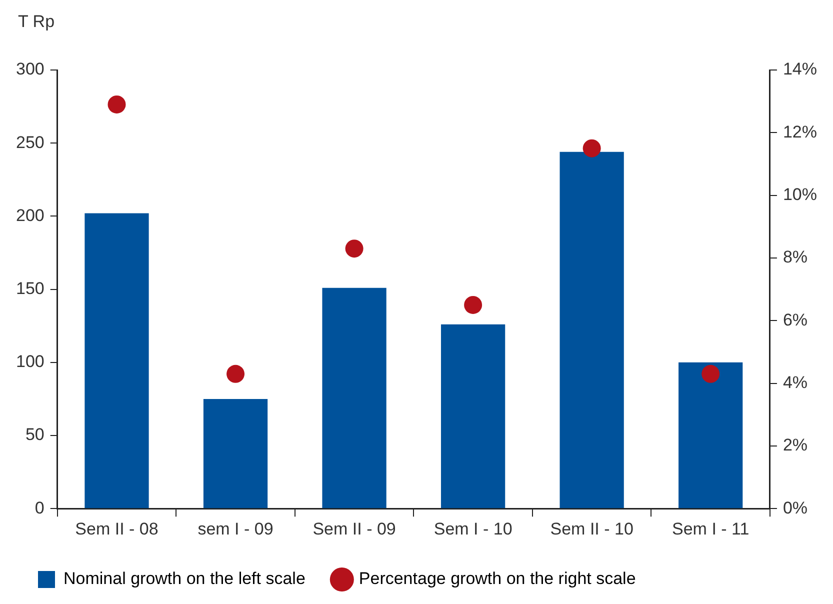 The height and width of the screenshot is (604, 833). What do you see at coordinates (800, 132) in the screenshot?
I see `y2-tick-label: 12%` at bounding box center [800, 132].